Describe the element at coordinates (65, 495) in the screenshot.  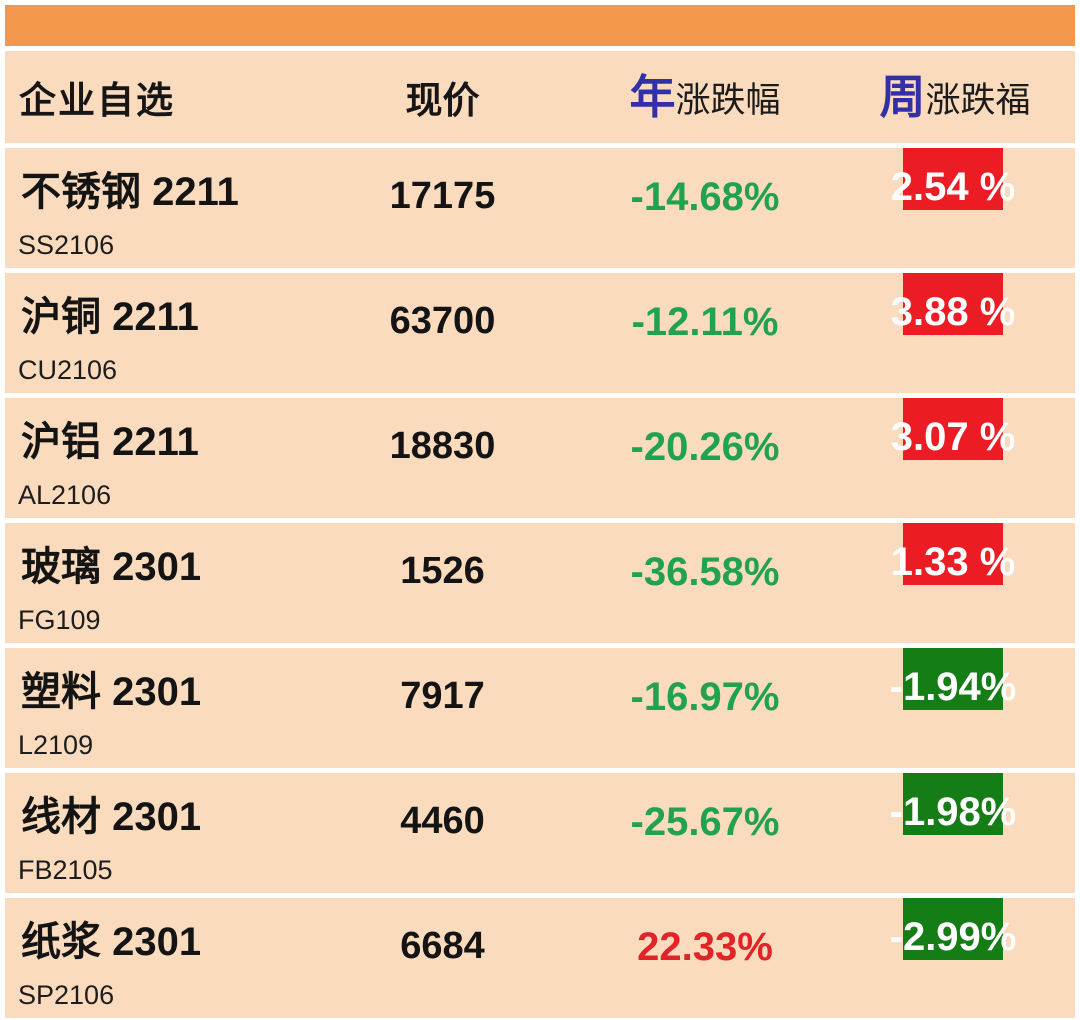
I see `contract-code: AL2106` at that location.